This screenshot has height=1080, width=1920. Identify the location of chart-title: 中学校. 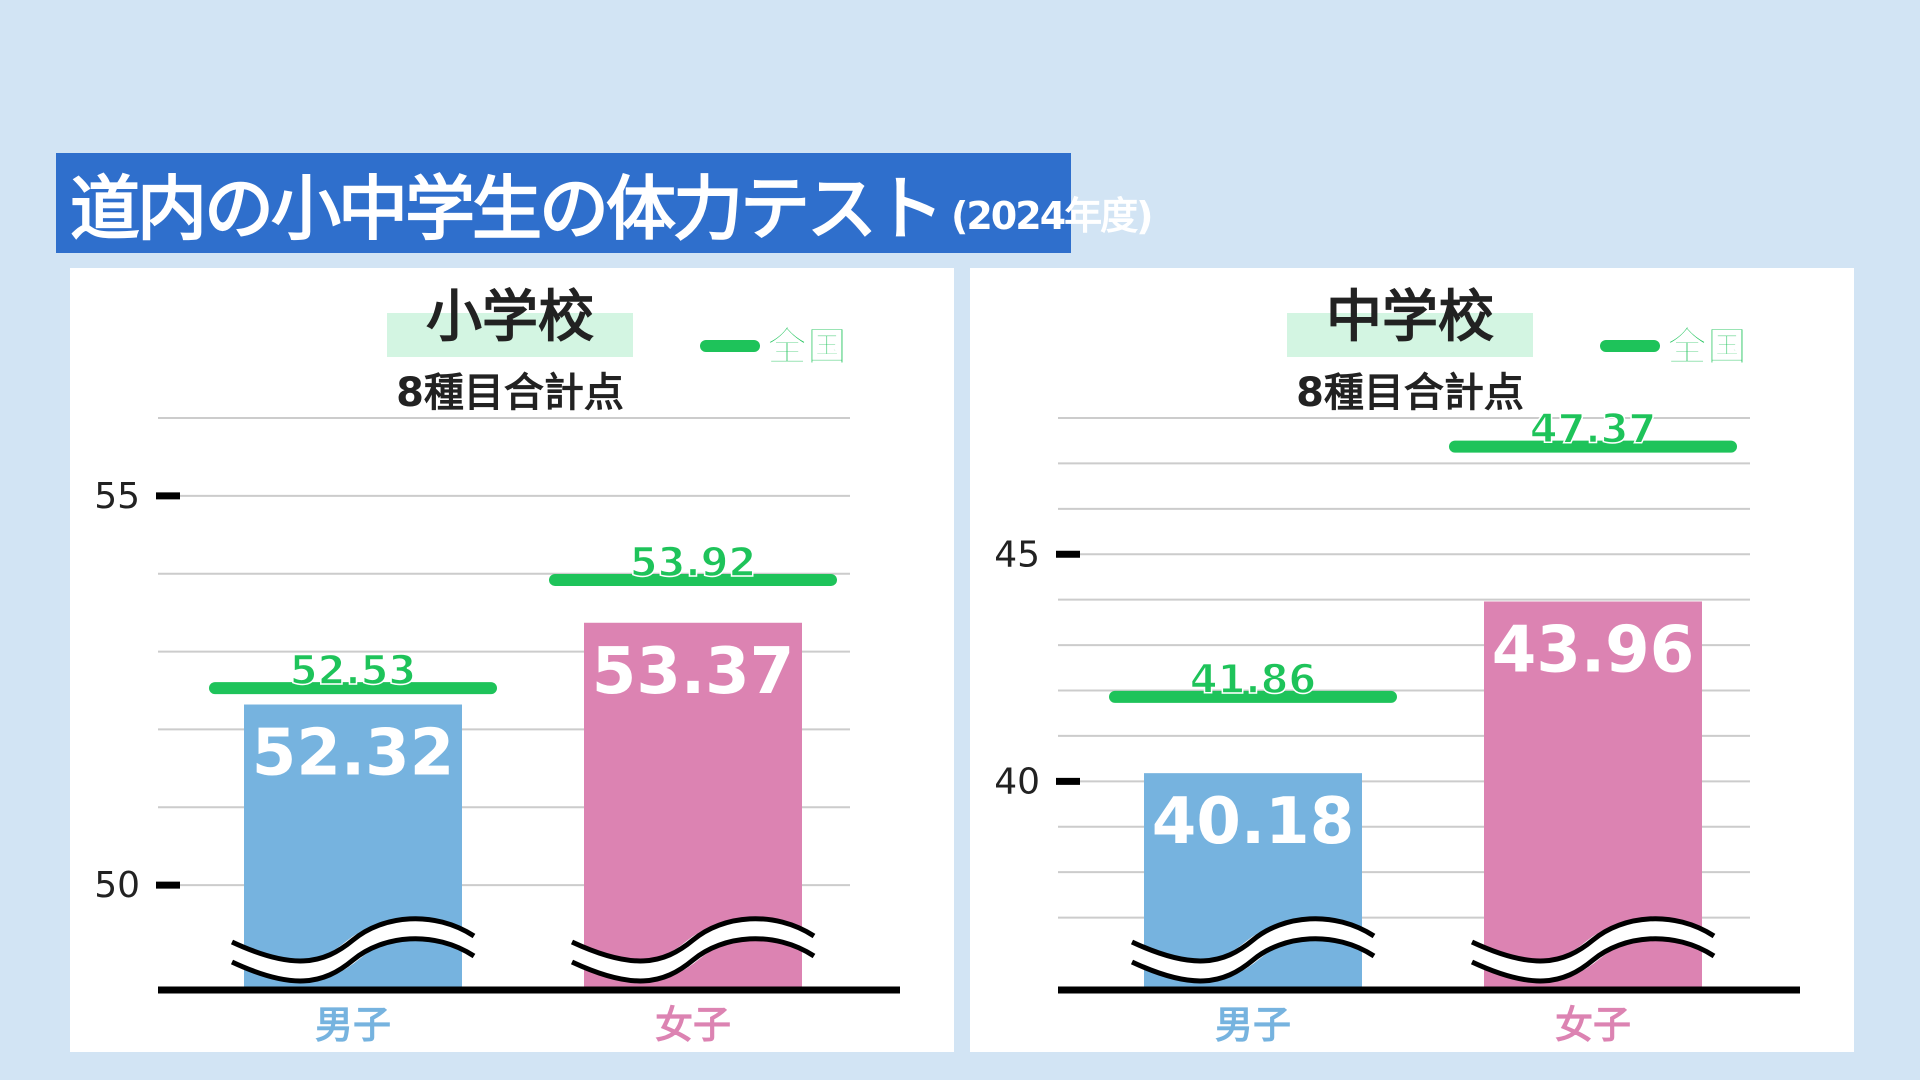
(1410, 317).